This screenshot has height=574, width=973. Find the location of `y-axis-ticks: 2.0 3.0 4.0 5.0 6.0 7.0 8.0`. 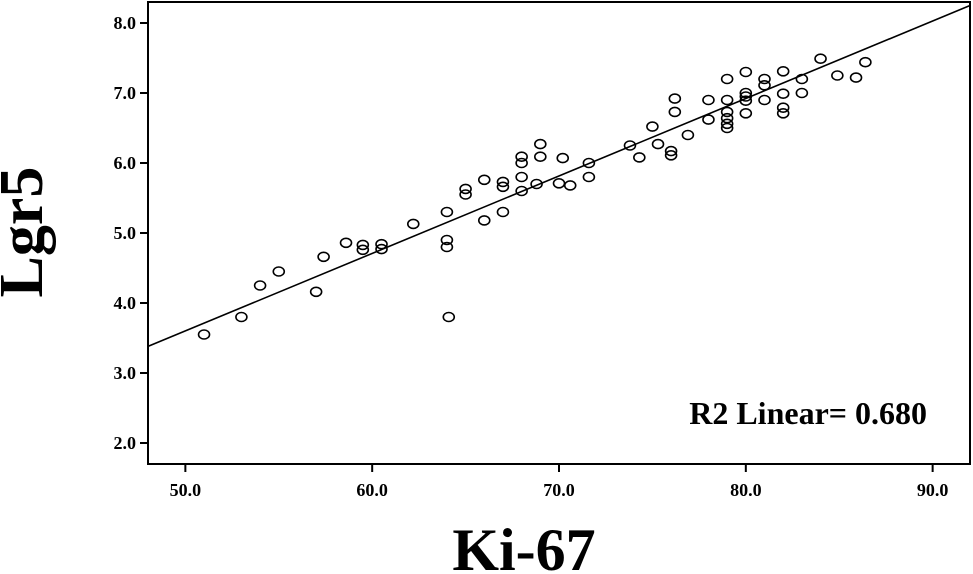

y-axis-ticks: 2.0 3.0 4.0 5.0 6.0 7.0 8.0 is located at coordinates (131, 233).